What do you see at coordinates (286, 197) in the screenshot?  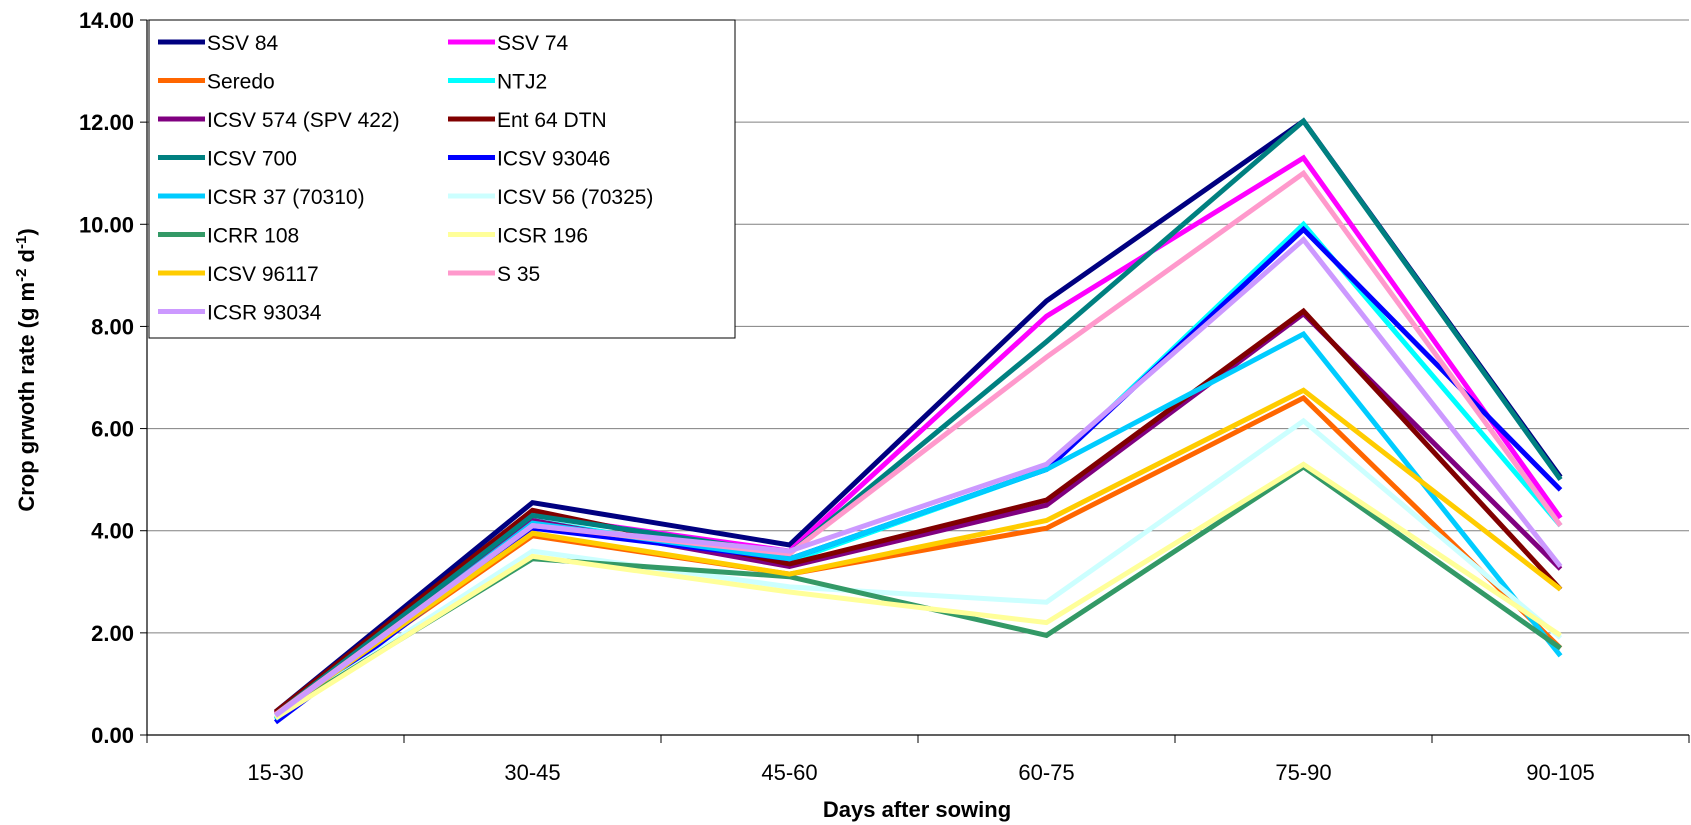 I see `legend-label: ICSR 37 (70310)` at bounding box center [286, 197].